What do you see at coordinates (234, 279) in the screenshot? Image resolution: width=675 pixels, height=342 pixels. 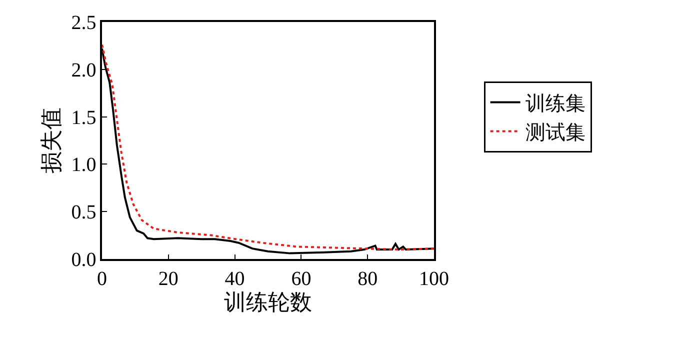 I see `x-tick-label: 40` at bounding box center [234, 279].